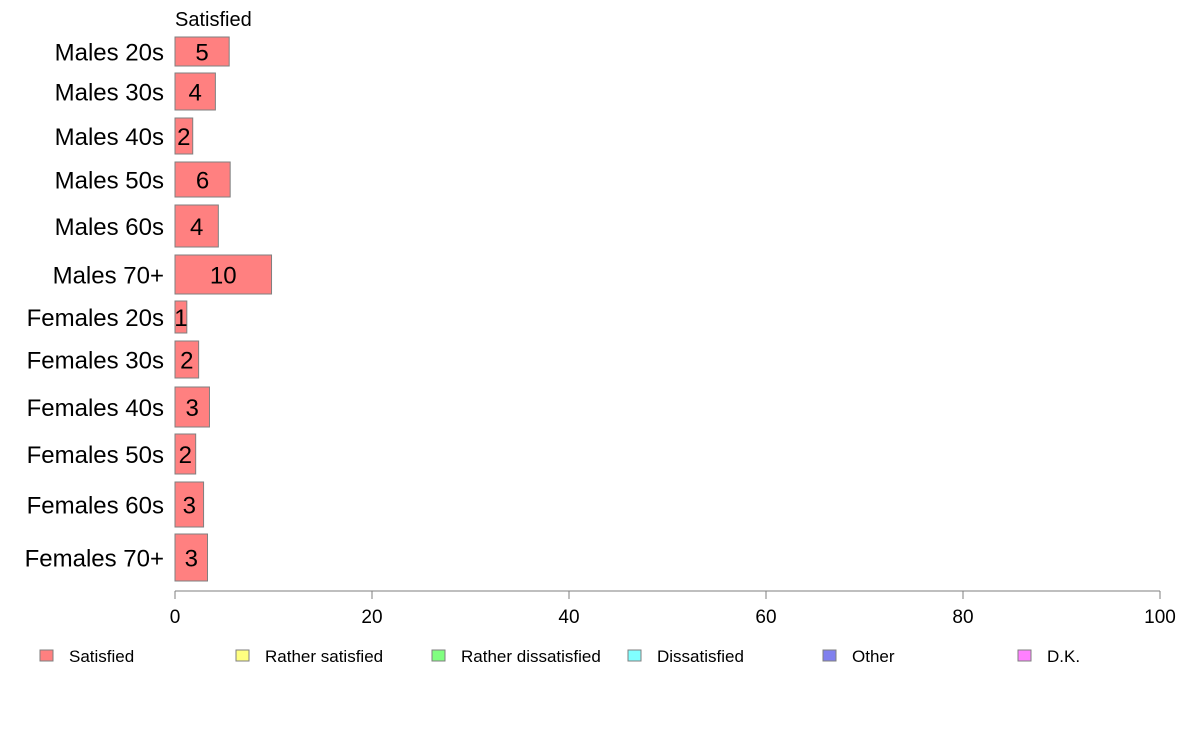 The image size is (1188, 736). What do you see at coordinates (324, 656) in the screenshot?
I see `legend-label: Rather satisfied` at bounding box center [324, 656].